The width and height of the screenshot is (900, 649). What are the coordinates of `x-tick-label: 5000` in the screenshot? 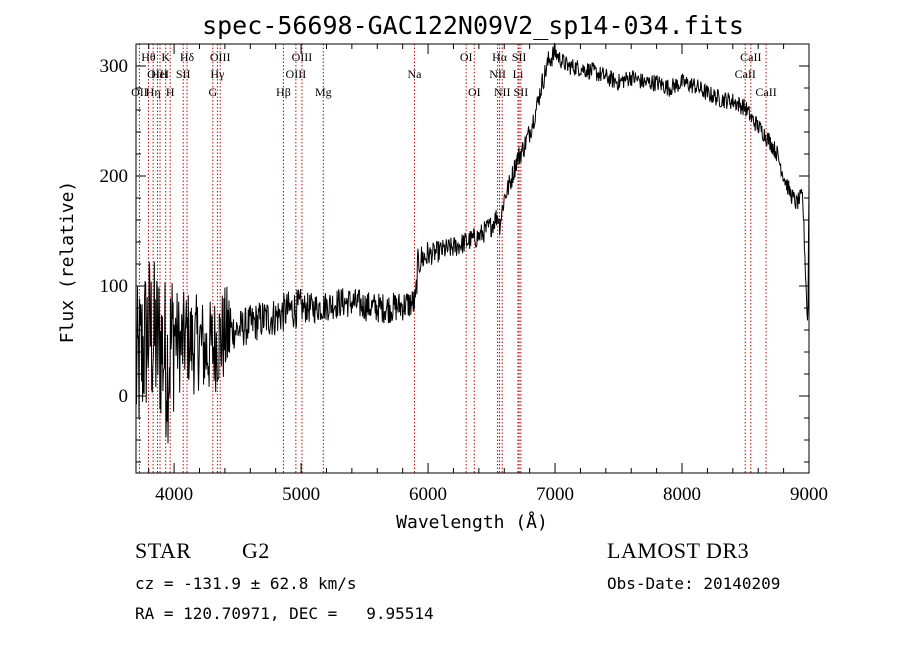 It's located at (301, 494).